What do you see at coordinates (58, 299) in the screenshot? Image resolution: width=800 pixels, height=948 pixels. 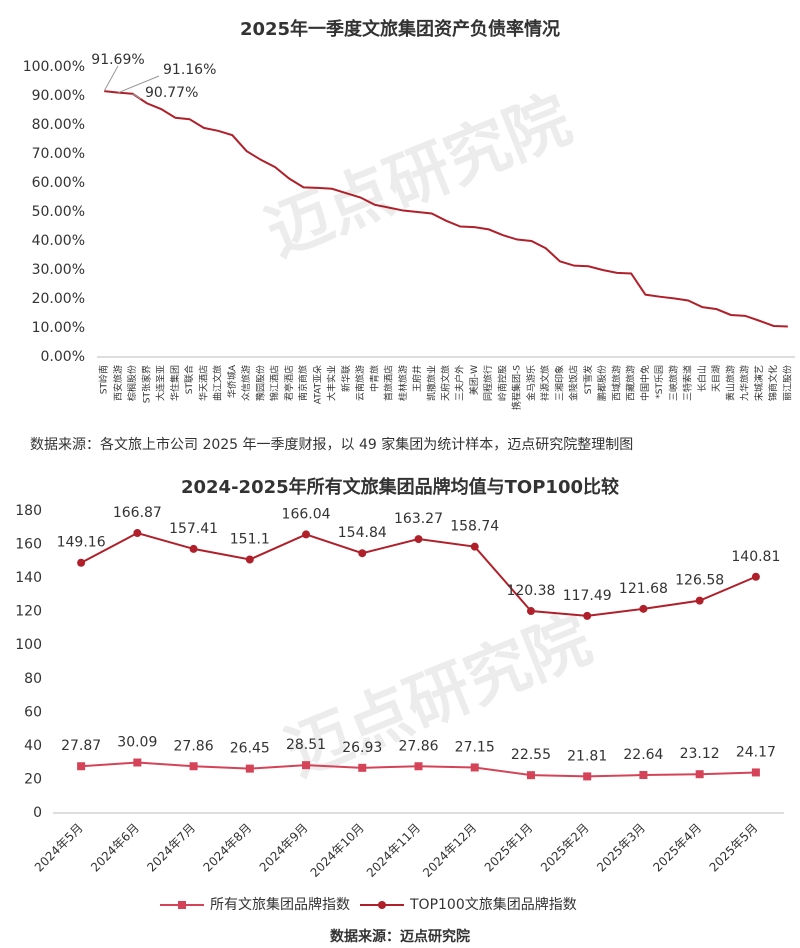 I see `y-tick-label: 20.00%` at bounding box center [58, 299].